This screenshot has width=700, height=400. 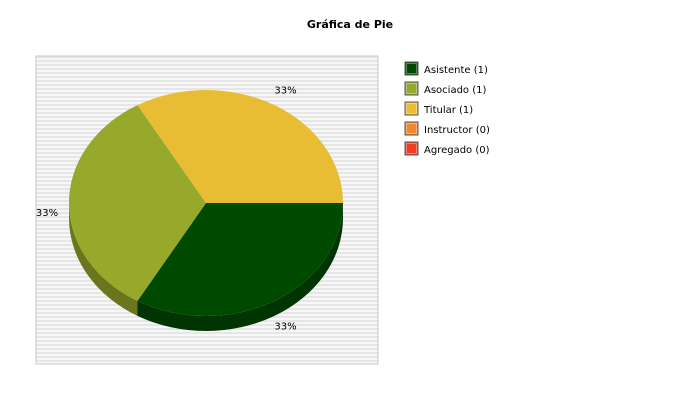 What do you see at coordinates (456, 70) in the screenshot?
I see `legend-label-asistente: Asistente (1)` at bounding box center [456, 70].